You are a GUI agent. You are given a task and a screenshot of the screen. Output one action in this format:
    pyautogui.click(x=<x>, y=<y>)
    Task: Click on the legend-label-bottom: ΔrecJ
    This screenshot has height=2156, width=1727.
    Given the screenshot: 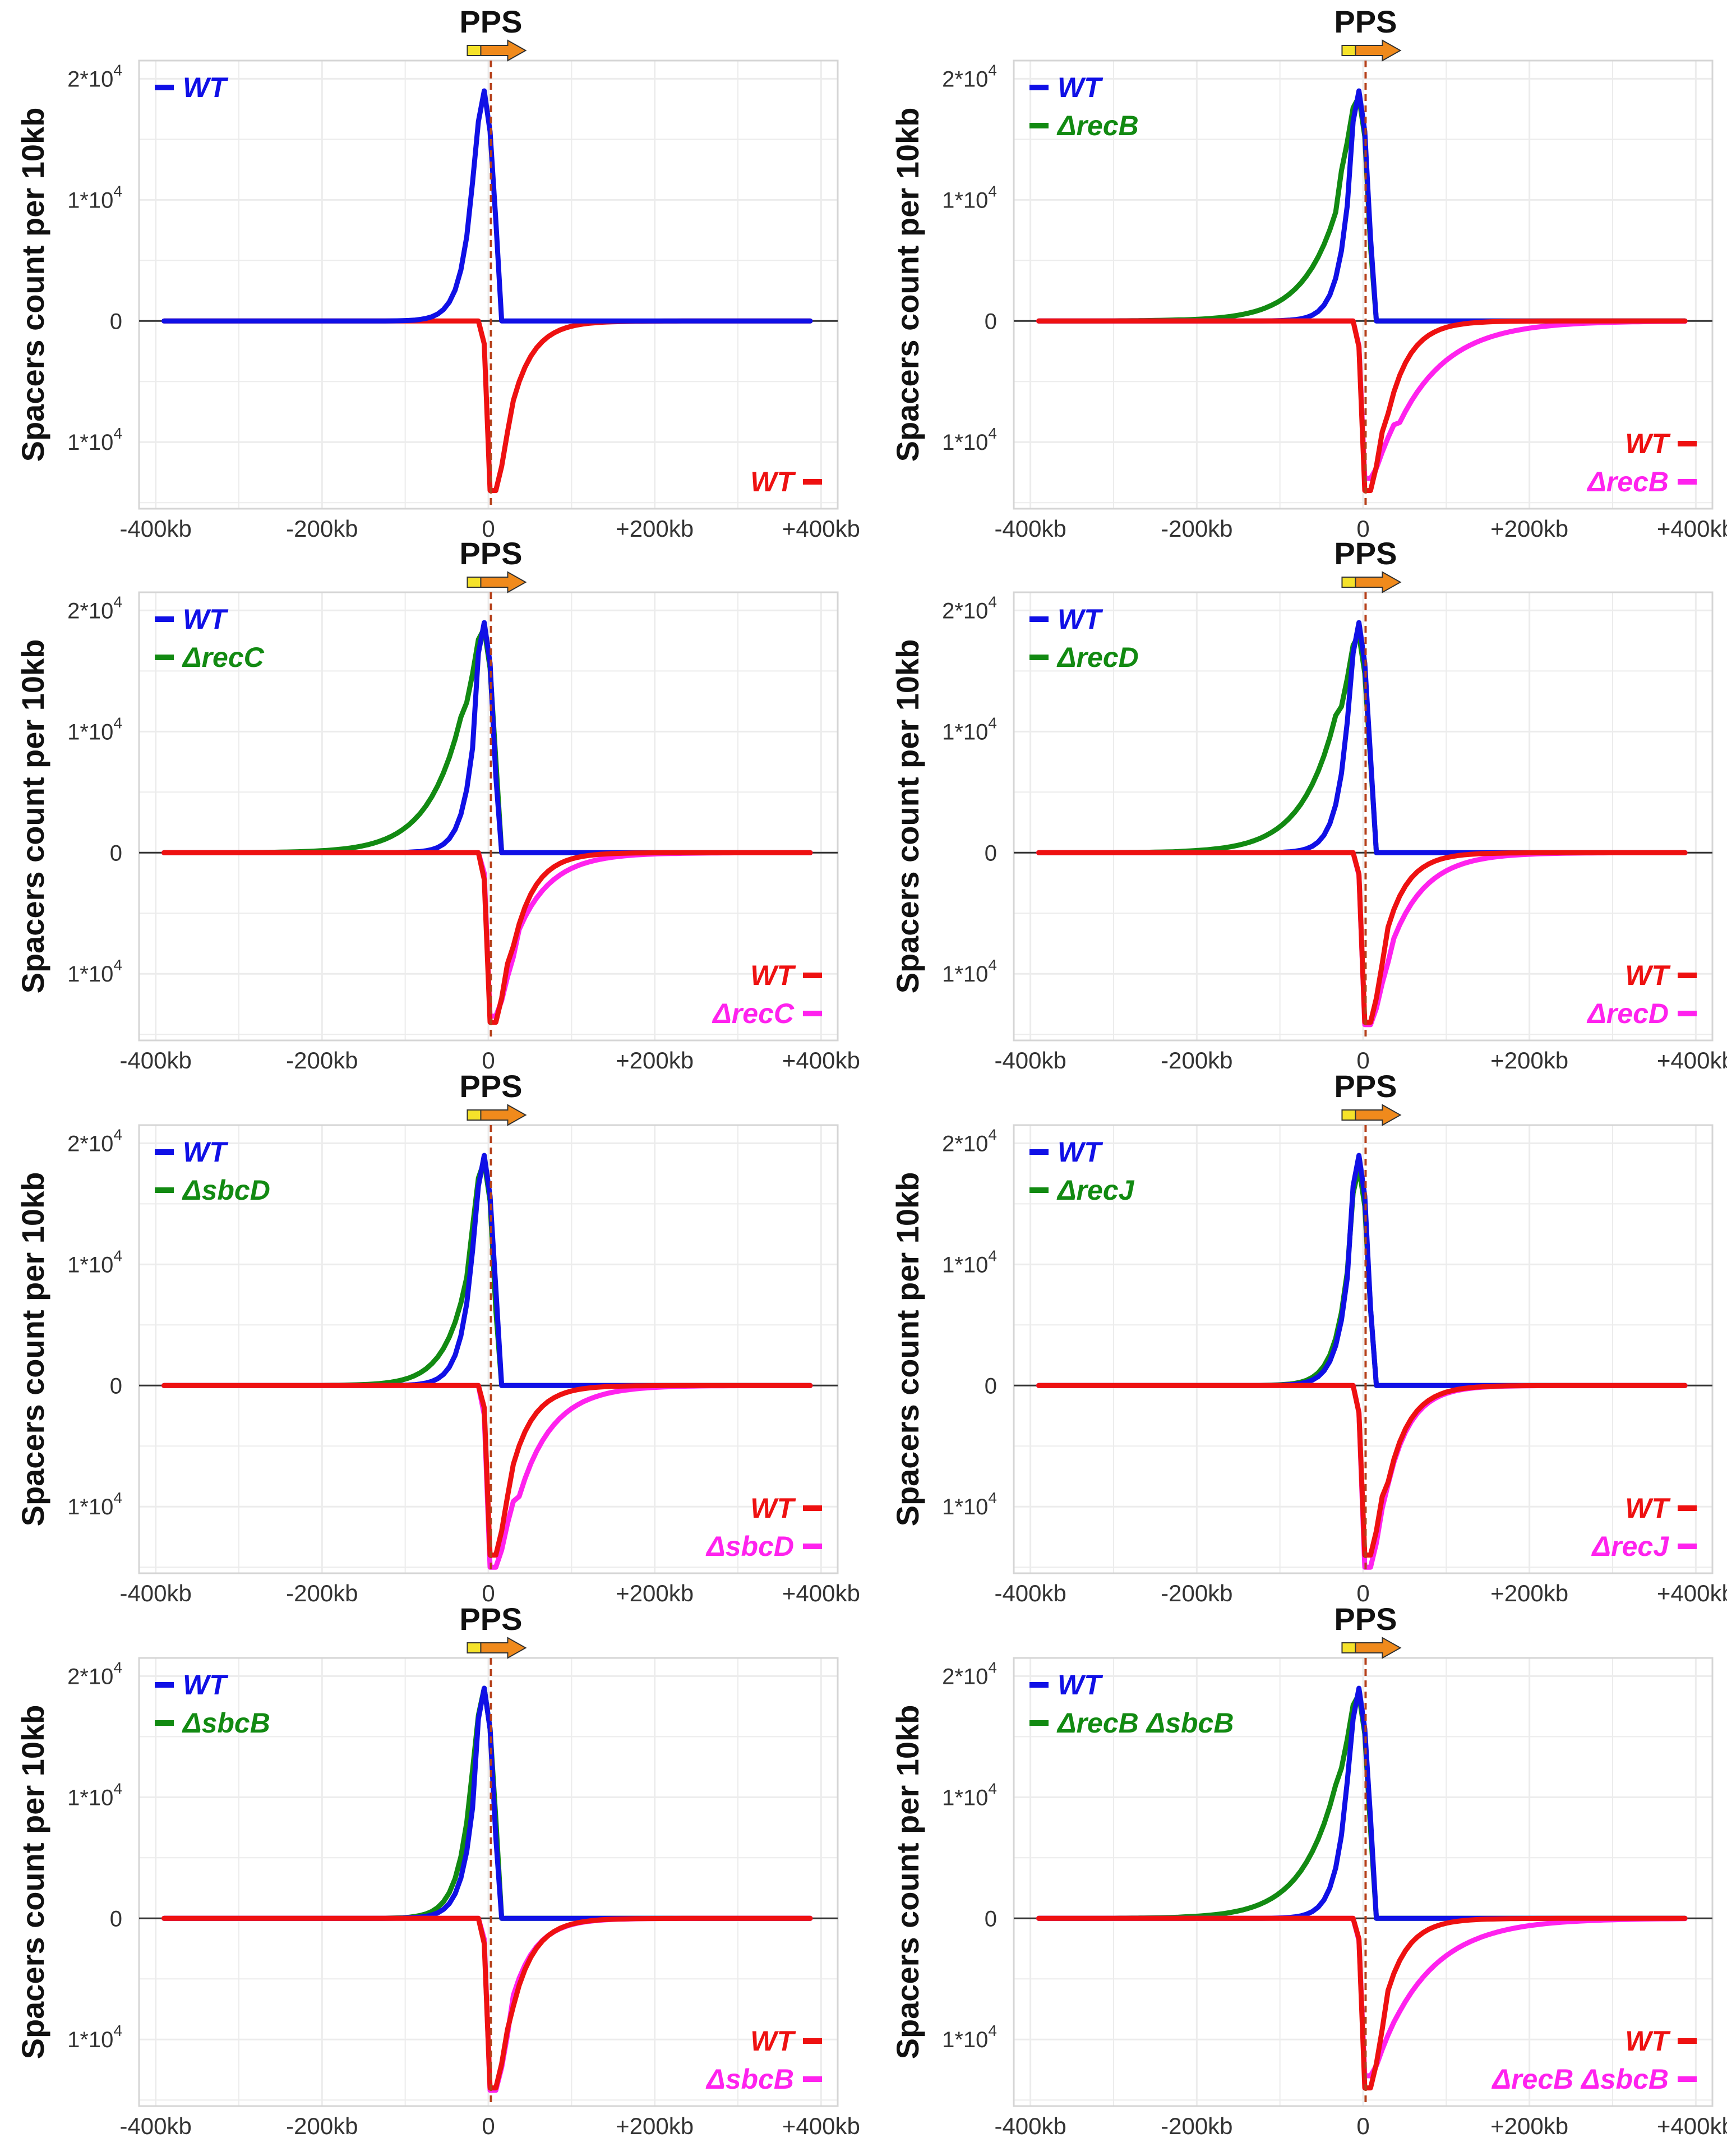 What is the action you would take?
    pyautogui.click(x=1631, y=1546)
    